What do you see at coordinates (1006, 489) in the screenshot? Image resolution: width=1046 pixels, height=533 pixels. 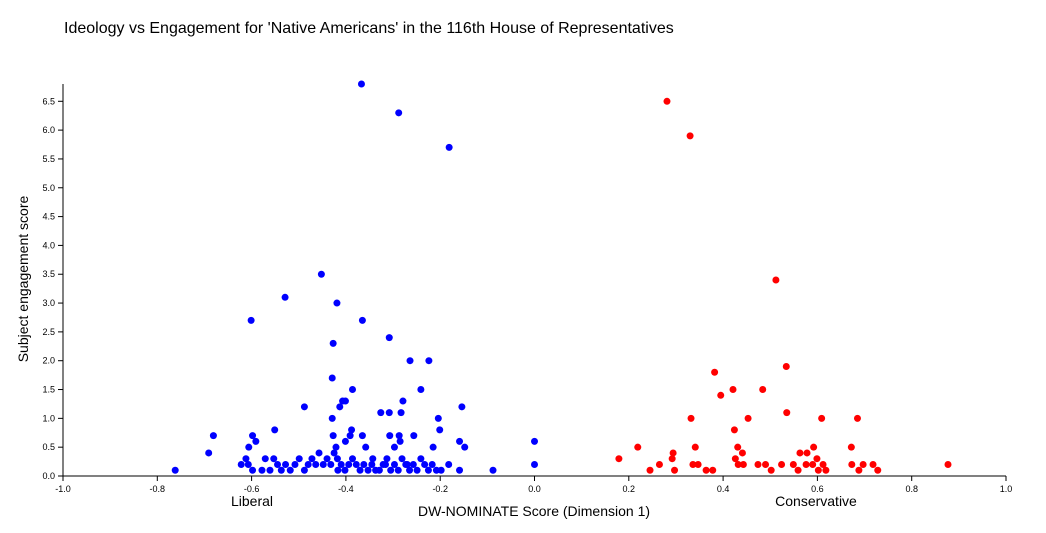 I see `x-tick-label: 1.0` at bounding box center [1006, 489].